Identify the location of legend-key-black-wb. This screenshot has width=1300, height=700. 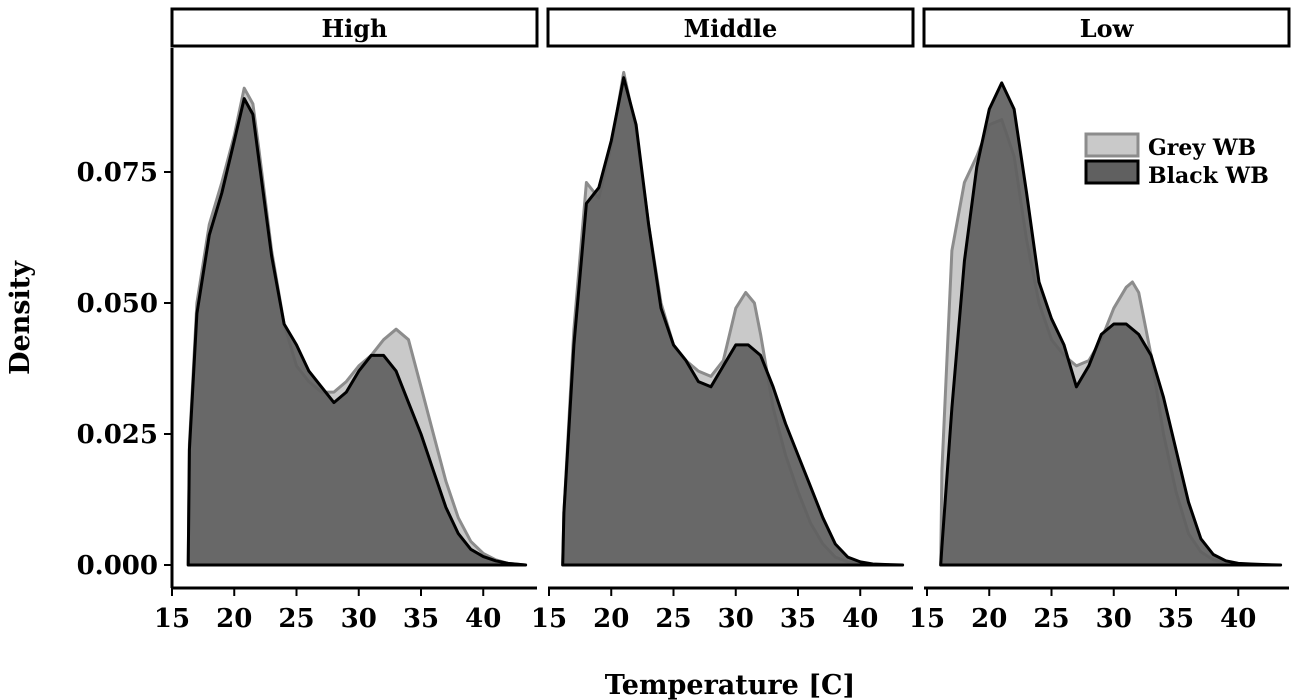
(1112, 172).